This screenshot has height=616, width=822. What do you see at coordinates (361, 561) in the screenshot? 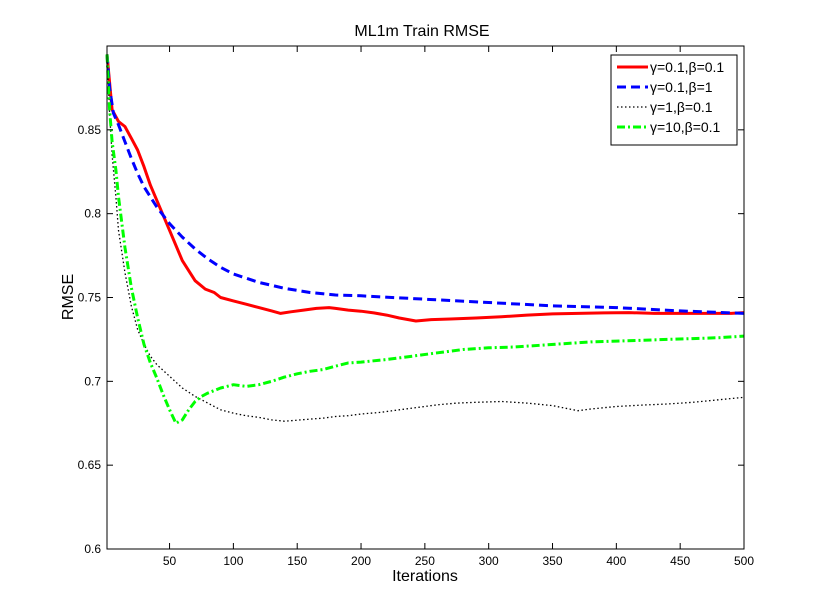
I see `x-tick-label: 200` at bounding box center [361, 561].